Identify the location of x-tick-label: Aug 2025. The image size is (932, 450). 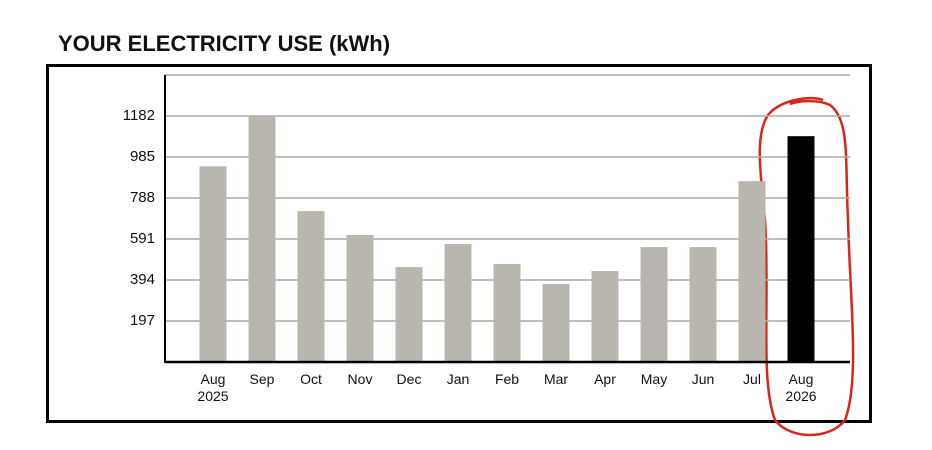
(213, 387).